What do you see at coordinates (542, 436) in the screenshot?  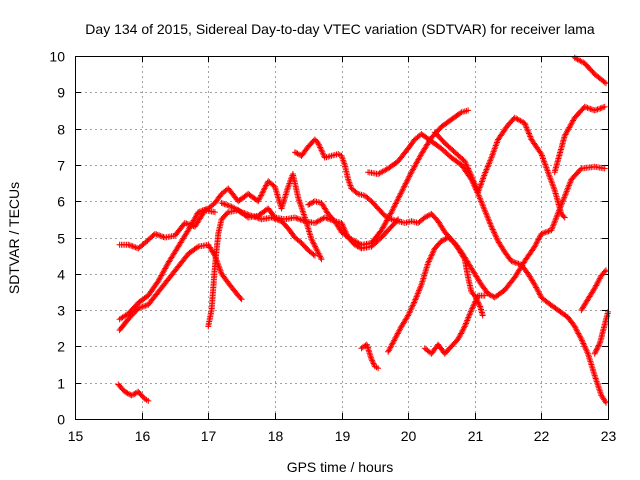 I see `x-tick-label: 22` at bounding box center [542, 436].